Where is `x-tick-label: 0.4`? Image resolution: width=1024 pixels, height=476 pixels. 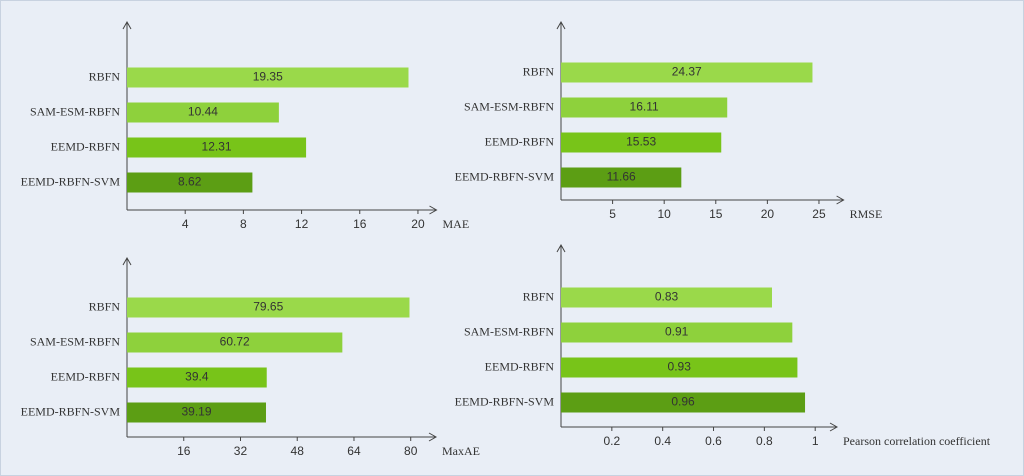 x-tick-label: 0.4 is located at coordinates (662, 441).